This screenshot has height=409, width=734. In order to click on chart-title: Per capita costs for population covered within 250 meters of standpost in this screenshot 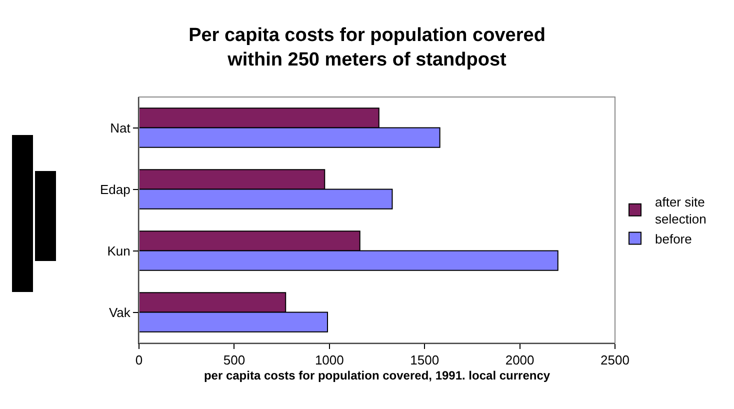, I will do `click(367, 47)`.